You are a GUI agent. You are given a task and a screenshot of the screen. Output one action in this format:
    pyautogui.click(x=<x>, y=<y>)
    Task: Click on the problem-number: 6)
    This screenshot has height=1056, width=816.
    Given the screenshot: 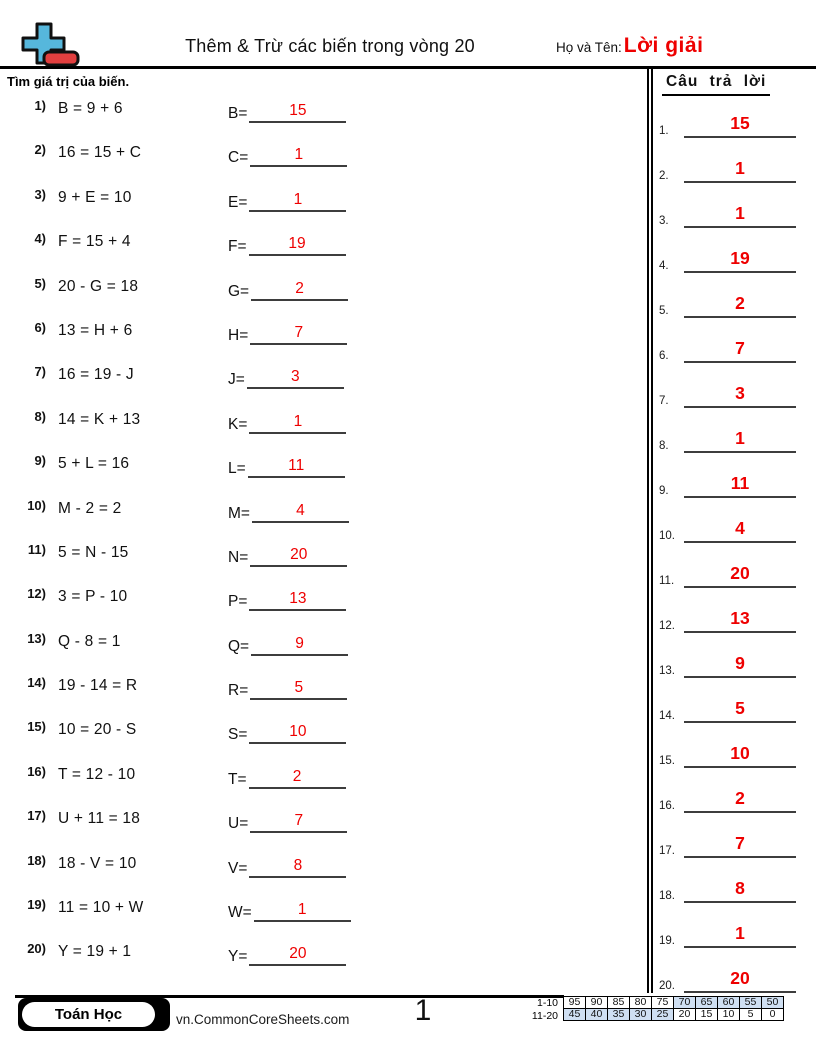 What is the action you would take?
    pyautogui.click(x=40, y=327)
    